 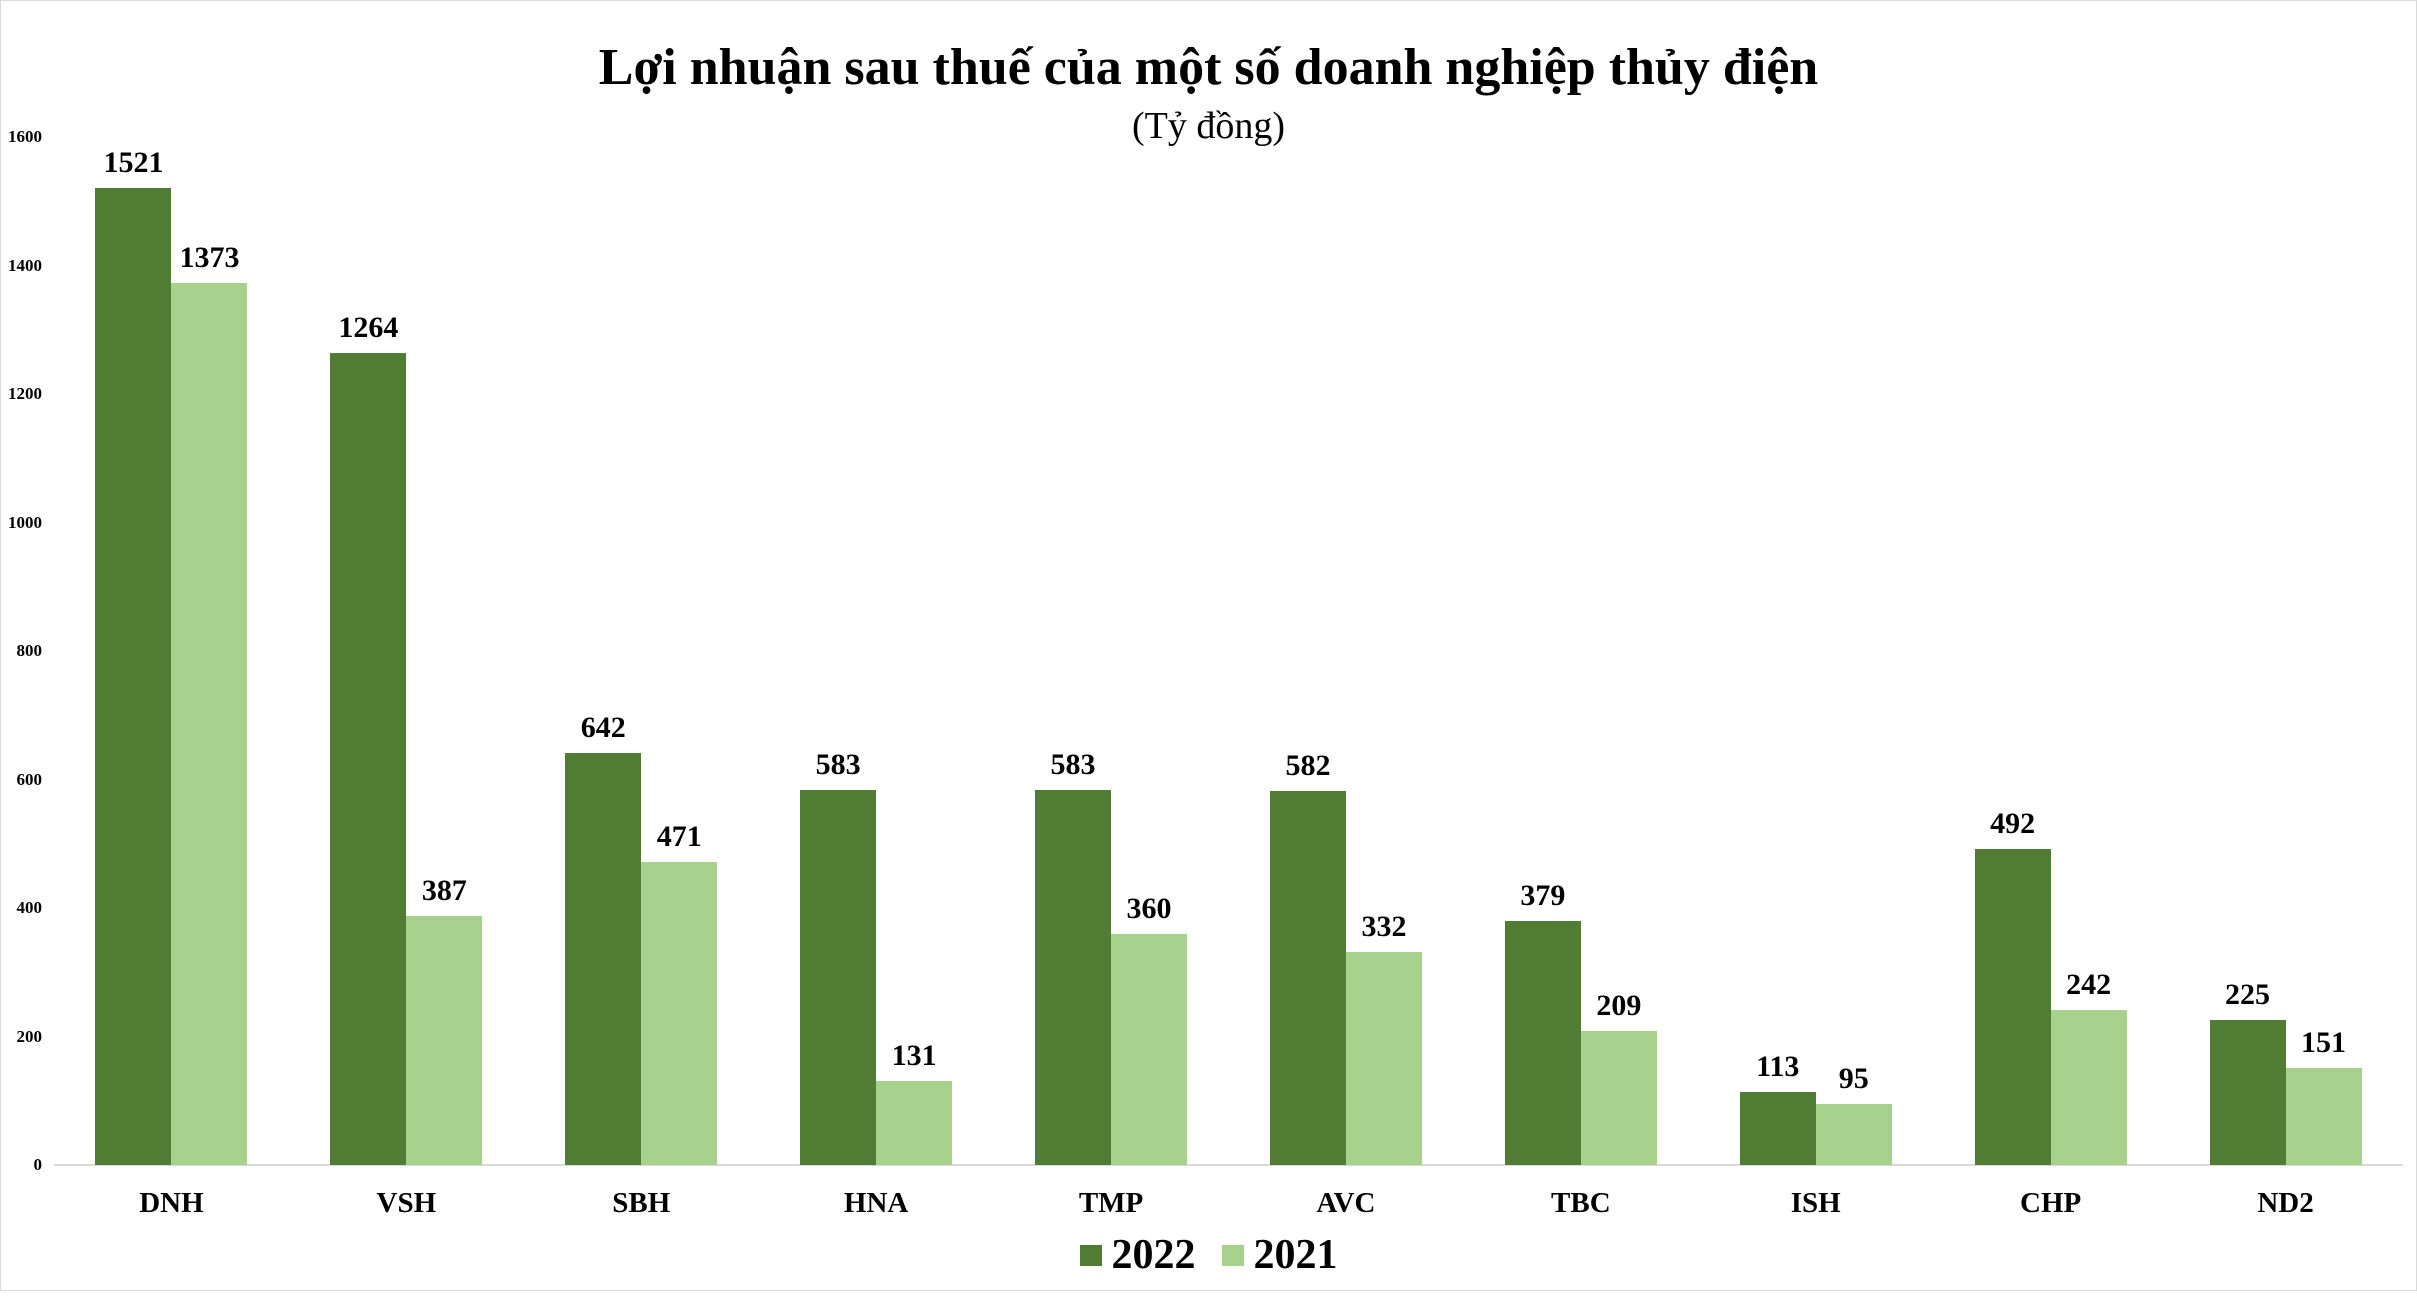 I want to click on legend-label: 2022, so click(x=1153, y=1255).